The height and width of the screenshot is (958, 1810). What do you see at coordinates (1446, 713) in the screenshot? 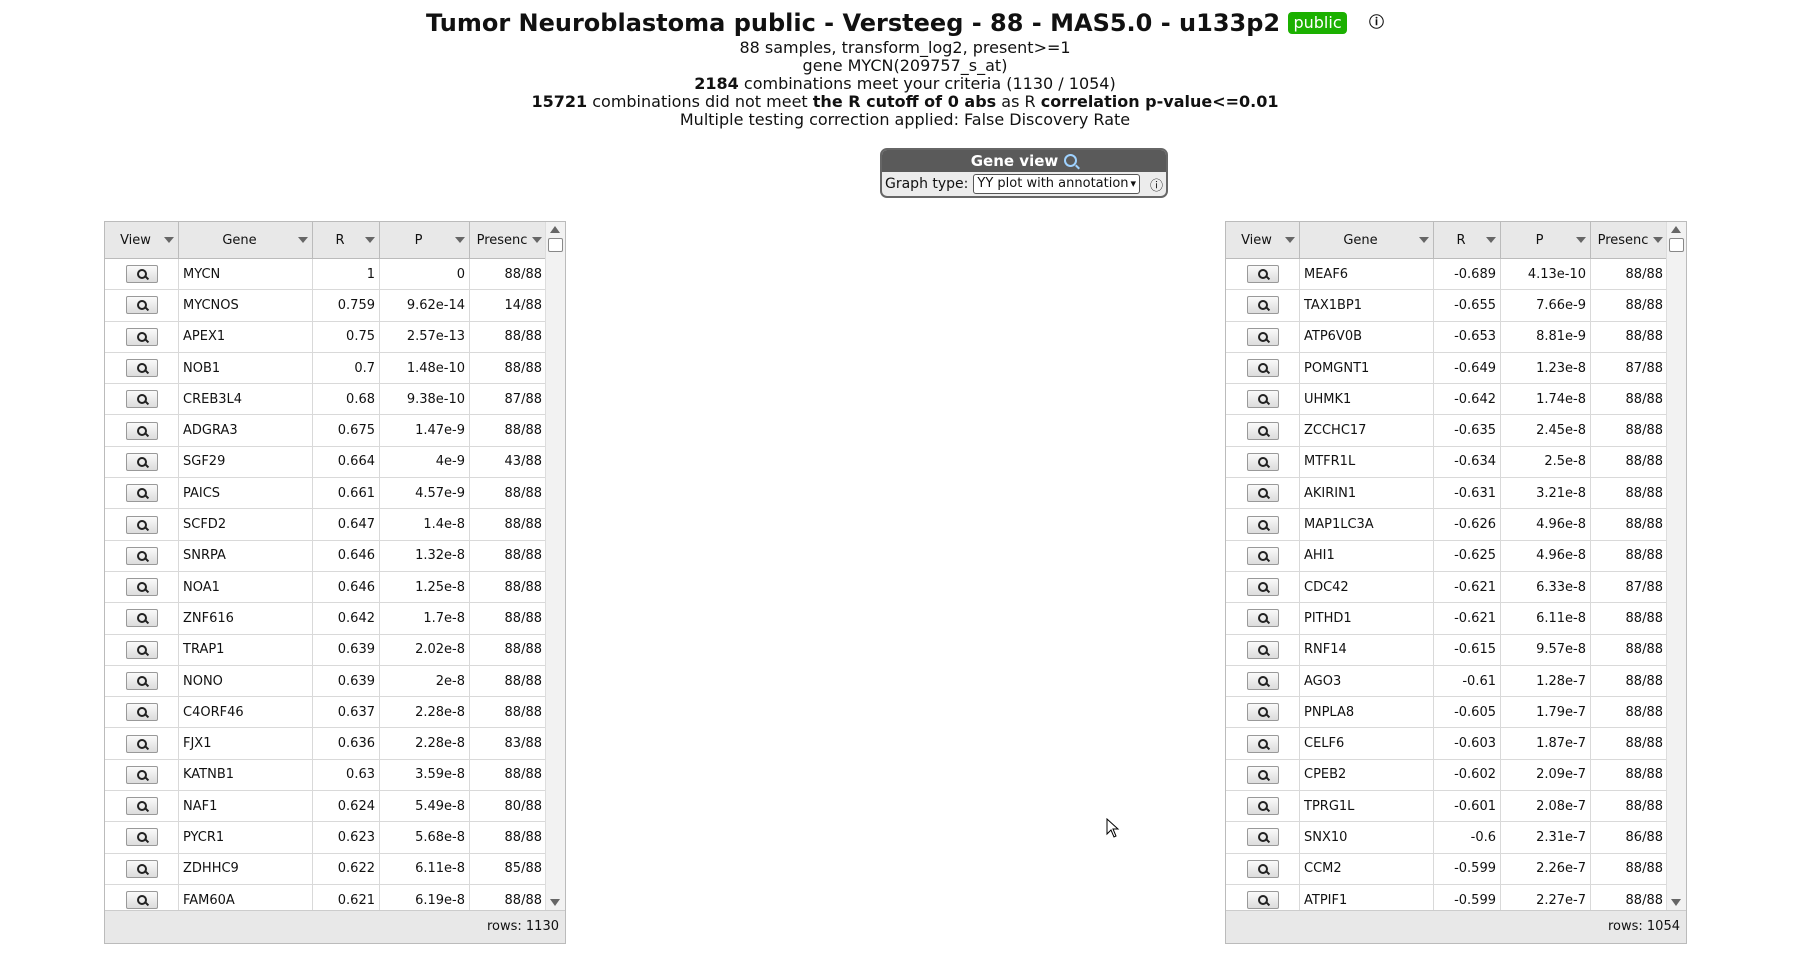
I see `table-row: PNPLA8 -0.605 1.79e-7 88/88` at bounding box center [1446, 713].